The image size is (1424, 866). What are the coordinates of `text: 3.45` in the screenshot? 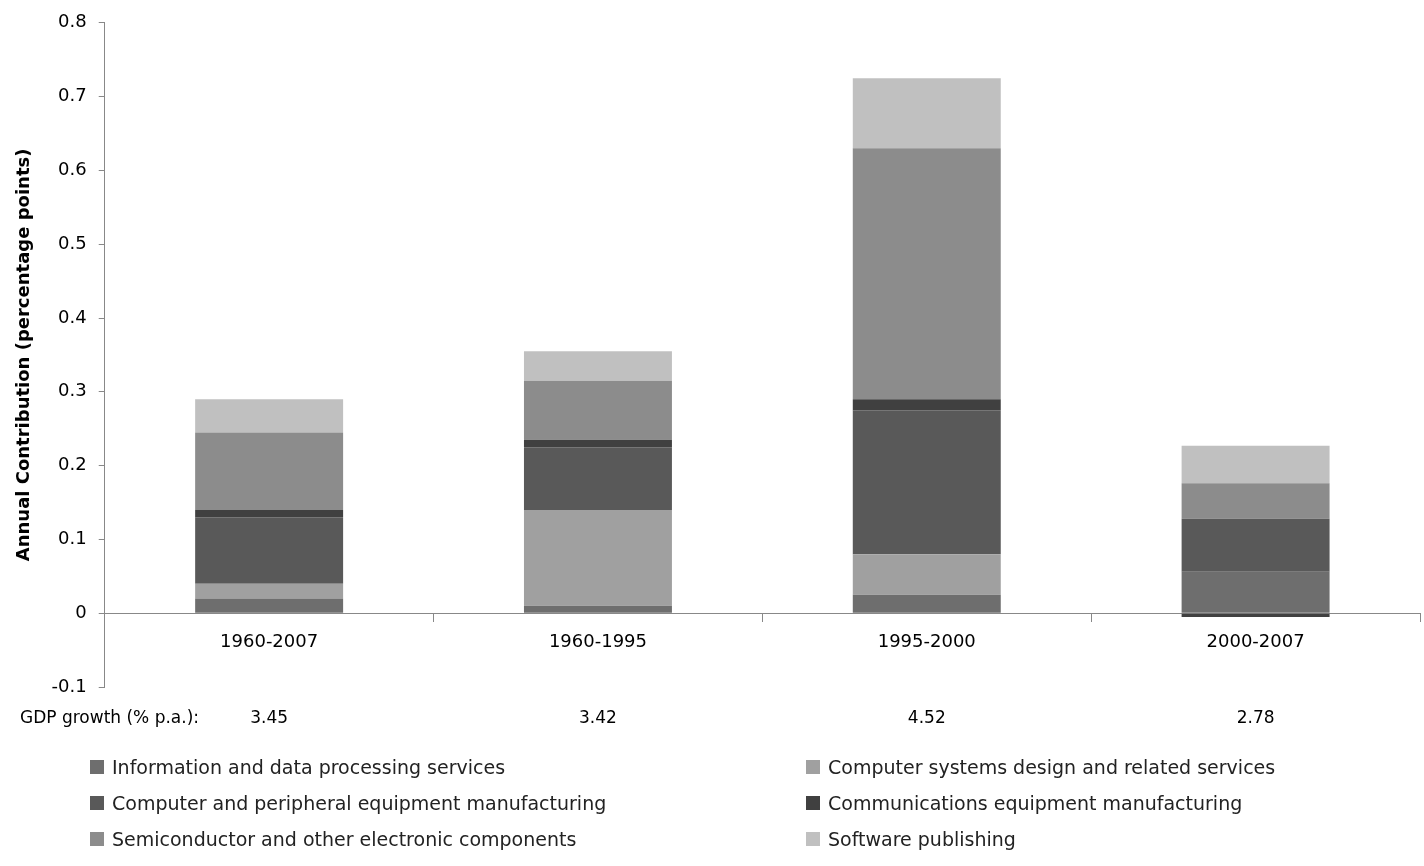 It's located at (269, 717).